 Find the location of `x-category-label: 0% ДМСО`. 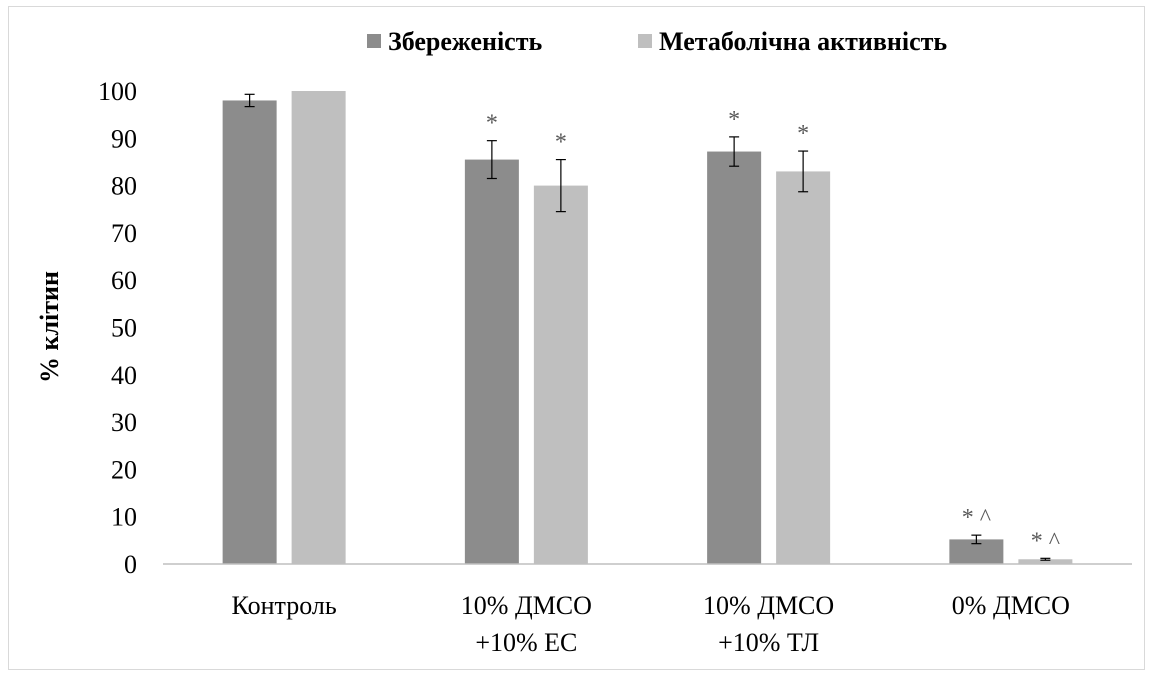

x-category-label: 0% ДМСО is located at coordinates (1011, 605).